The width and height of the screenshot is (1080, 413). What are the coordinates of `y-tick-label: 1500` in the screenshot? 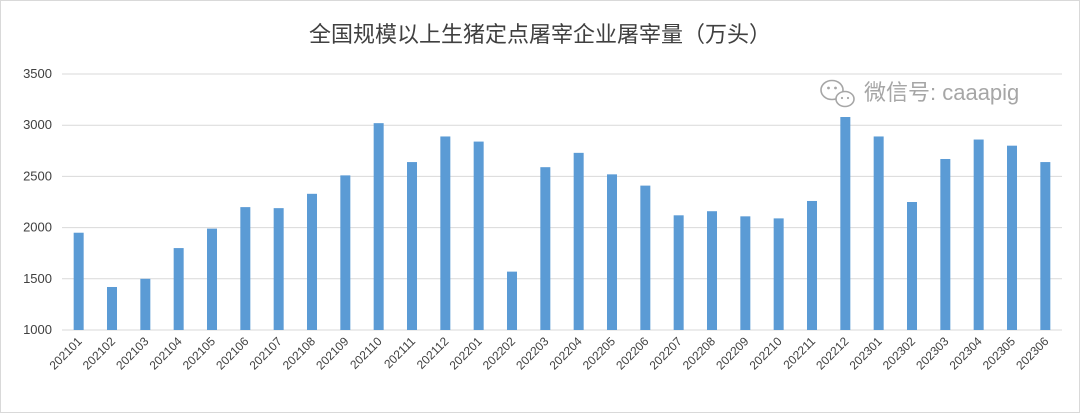 It's located at (37, 278).